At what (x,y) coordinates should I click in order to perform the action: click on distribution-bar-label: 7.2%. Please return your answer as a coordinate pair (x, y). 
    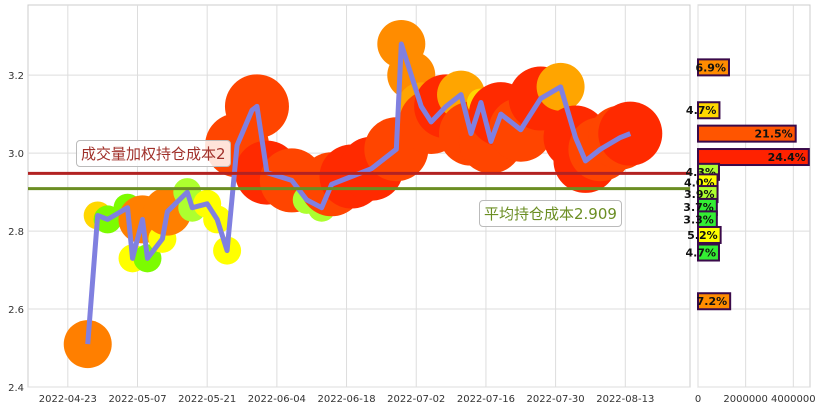
    Looking at the image, I should click on (712, 301).